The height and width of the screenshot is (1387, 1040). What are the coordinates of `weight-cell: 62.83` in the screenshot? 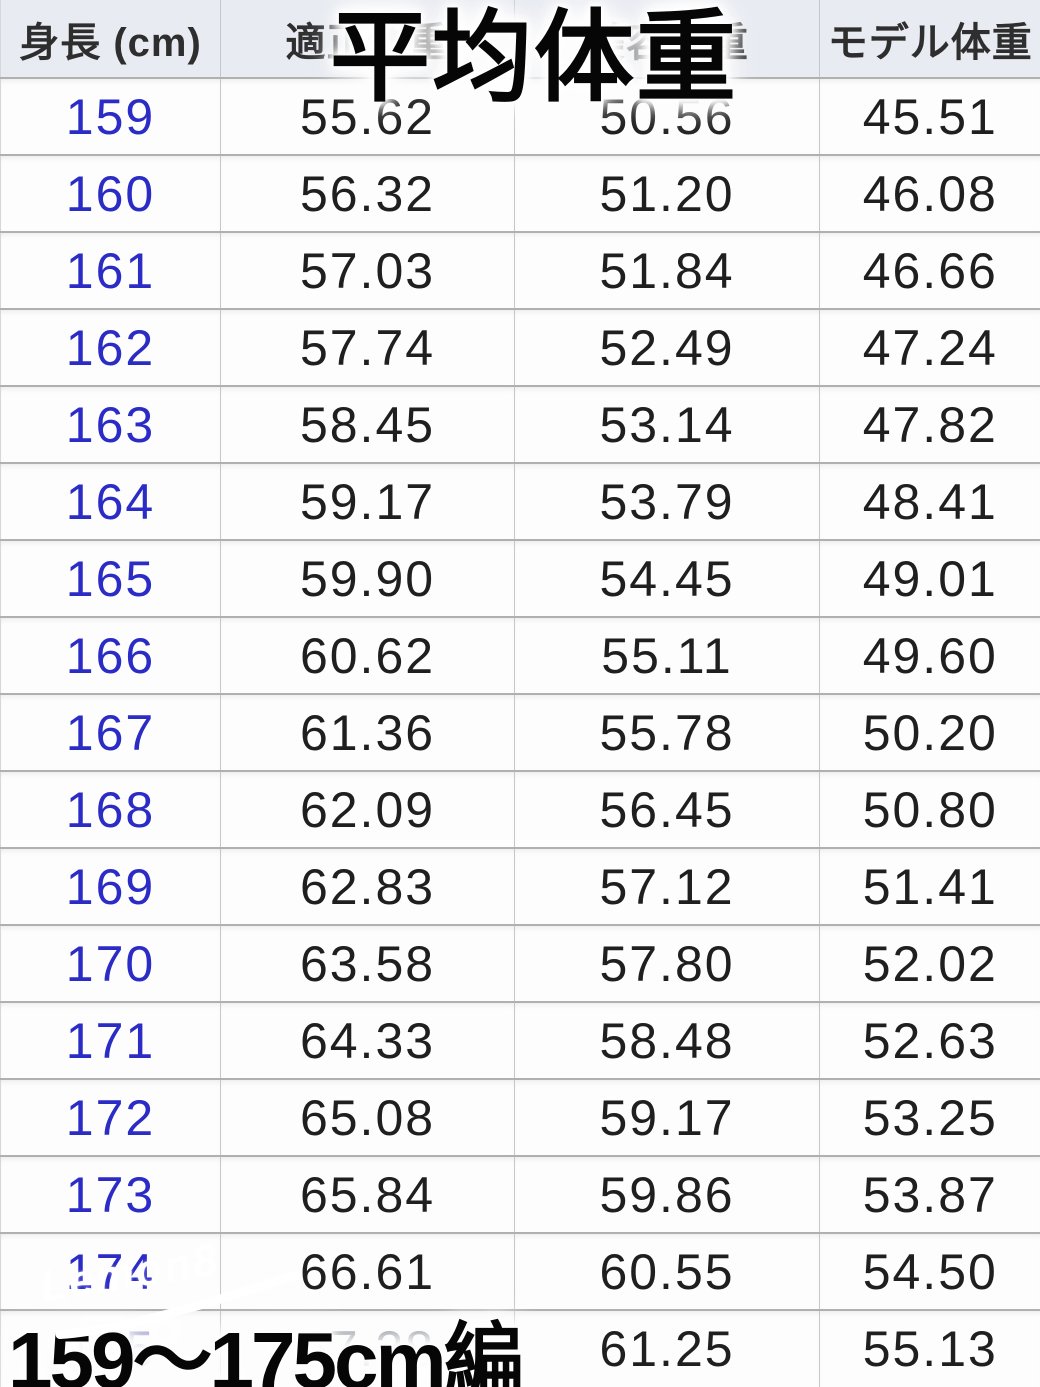 It's located at (367, 886).